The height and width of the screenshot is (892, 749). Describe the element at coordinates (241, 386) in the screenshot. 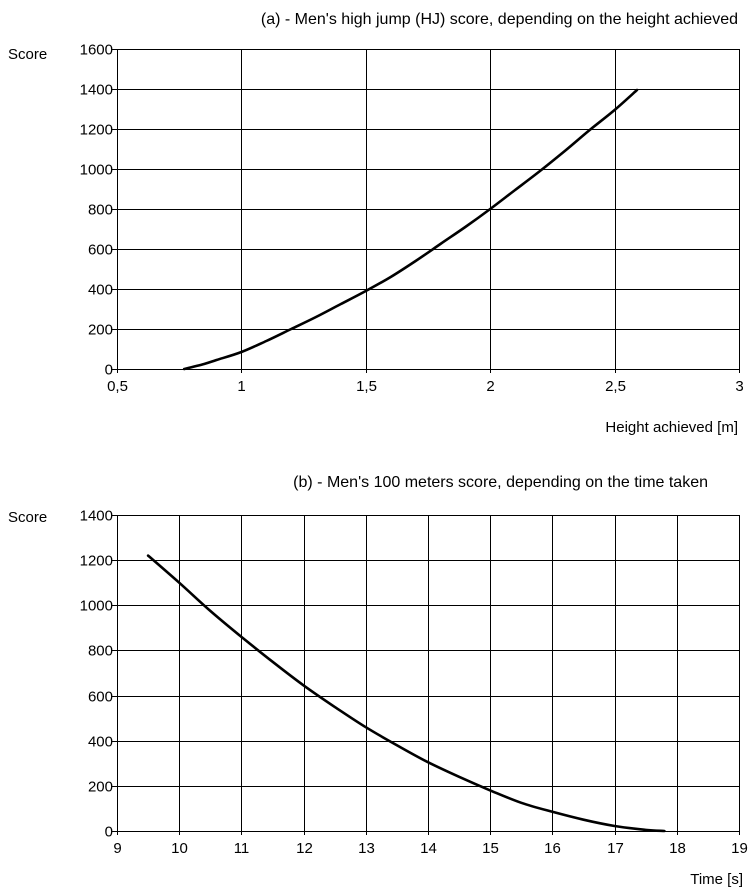

I see `x-tick-label: 1` at that location.